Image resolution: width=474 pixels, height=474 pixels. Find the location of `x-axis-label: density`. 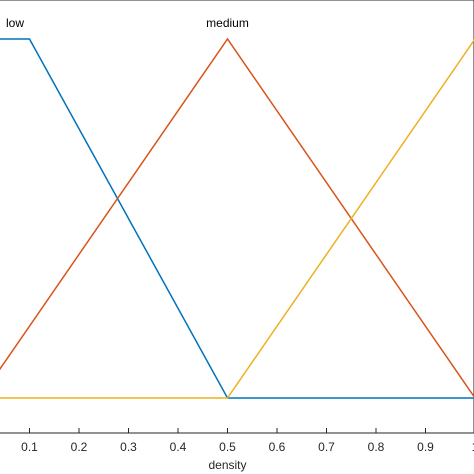

x-axis-label: density is located at coordinates (227, 465).